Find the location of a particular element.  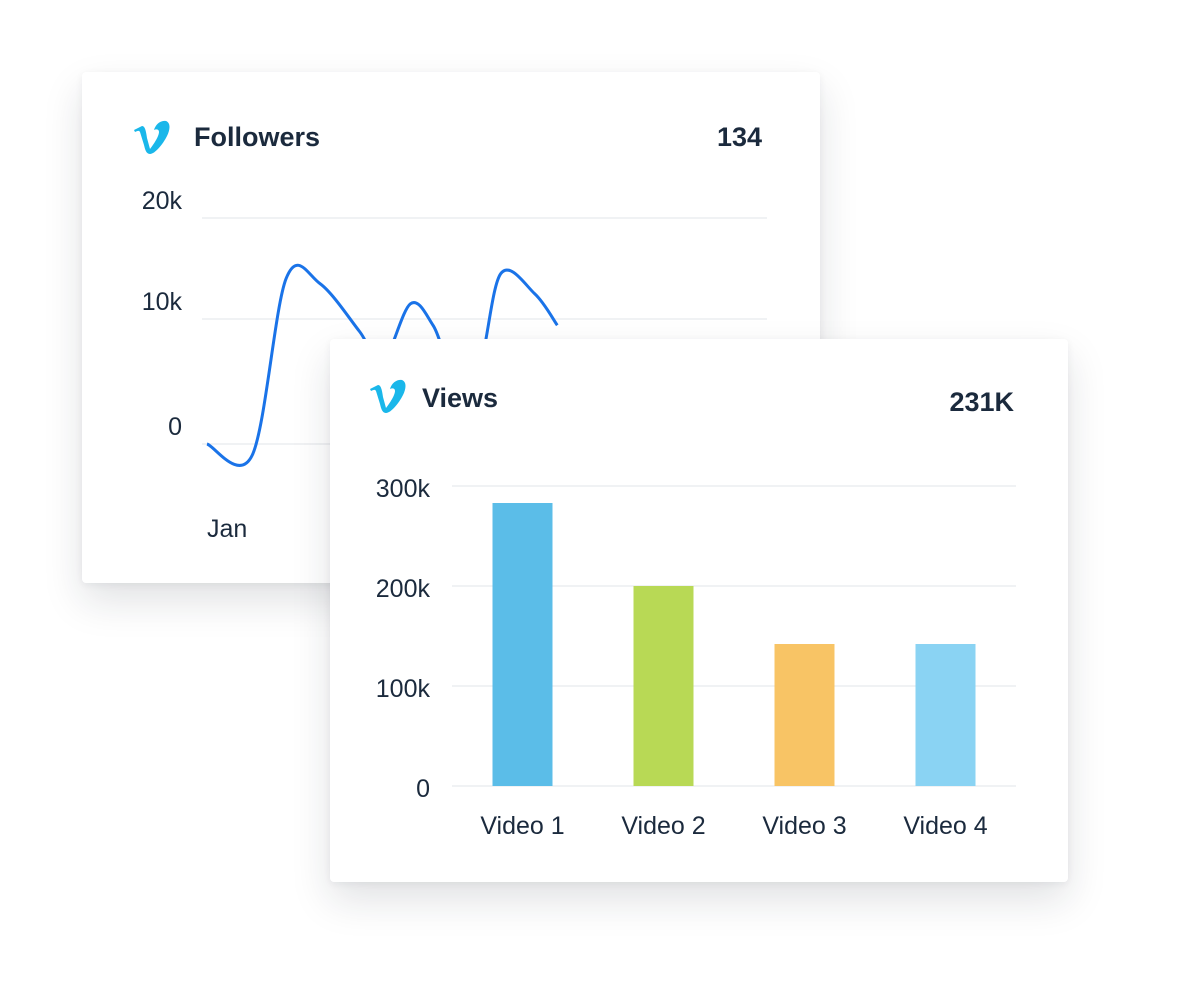

views-title: Views is located at coordinates (460, 398).